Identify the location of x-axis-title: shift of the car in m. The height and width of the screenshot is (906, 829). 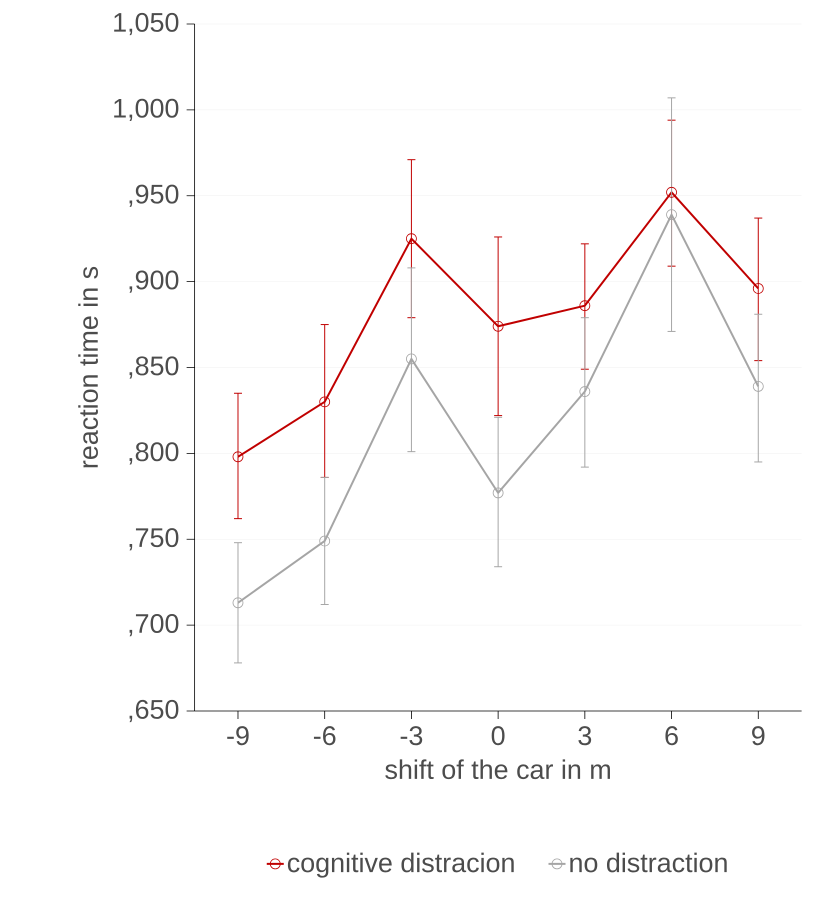
(497, 769).